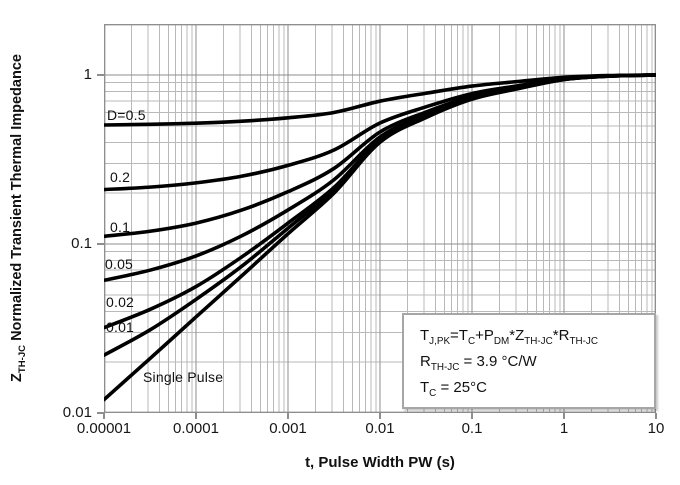 Image resolution: width=680 pixels, height=485 pixels. What do you see at coordinates (183, 377) in the screenshot?
I see `curve-label-single-pulse: Single Pulse` at bounding box center [183, 377].